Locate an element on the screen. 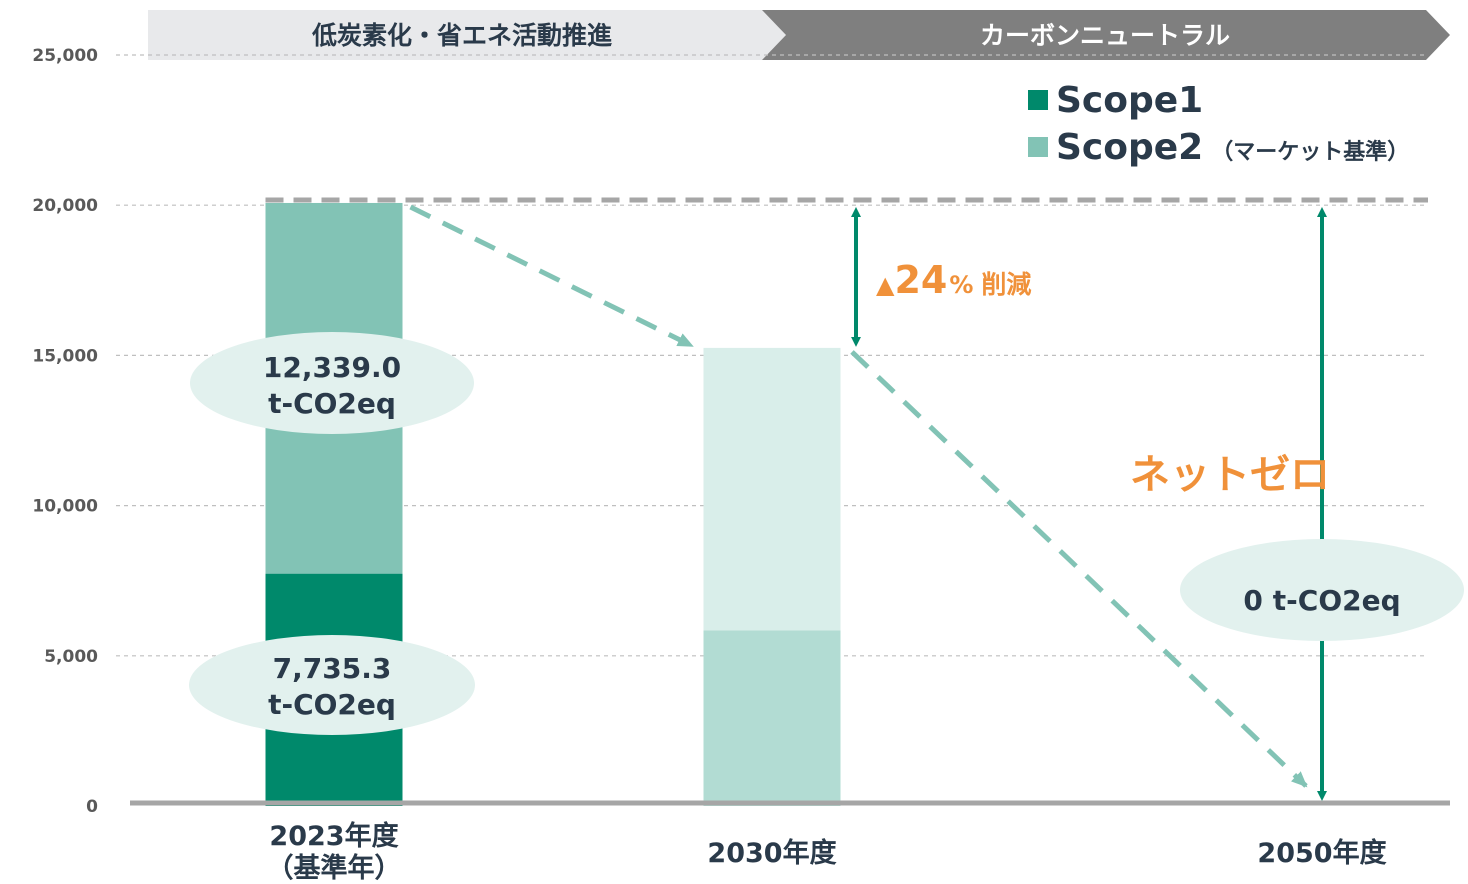  legend-label-scope1: Scope1 is located at coordinates (1129, 100).